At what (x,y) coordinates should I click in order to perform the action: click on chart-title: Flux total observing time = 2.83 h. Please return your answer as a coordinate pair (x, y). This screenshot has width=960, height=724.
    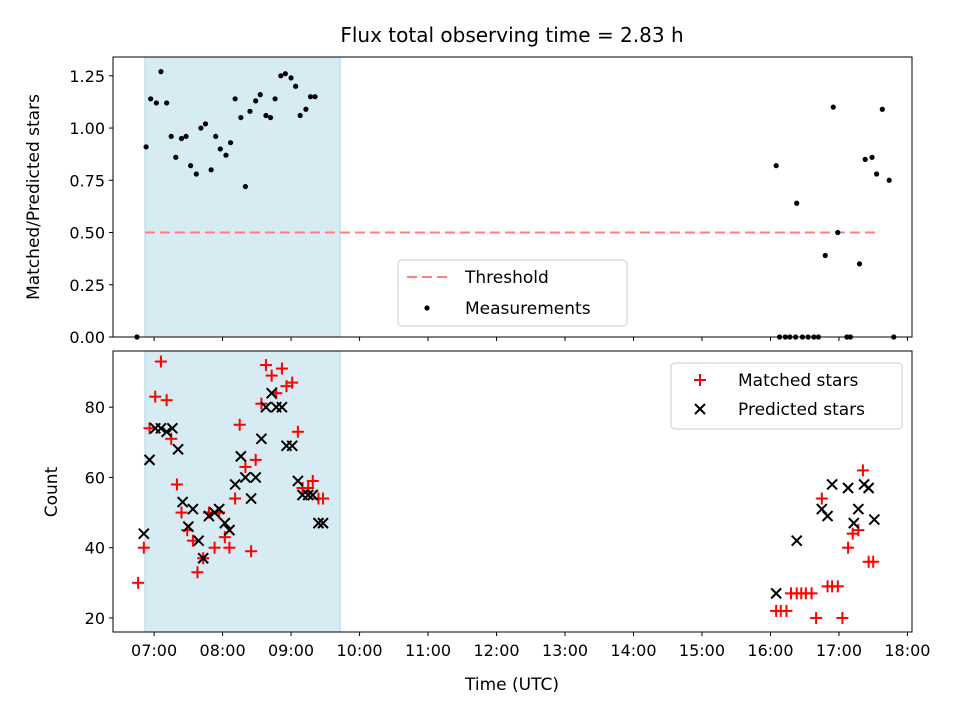
    Looking at the image, I should click on (511, 35).